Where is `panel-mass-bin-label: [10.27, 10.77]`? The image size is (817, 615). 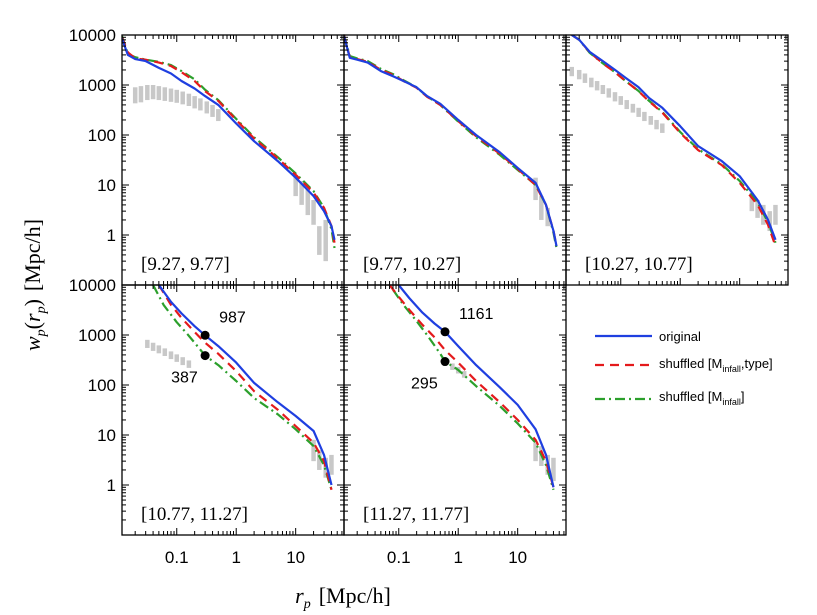
panel-mass-bin-label: [10.27, 10.77] is located at coordinates (639, 264).